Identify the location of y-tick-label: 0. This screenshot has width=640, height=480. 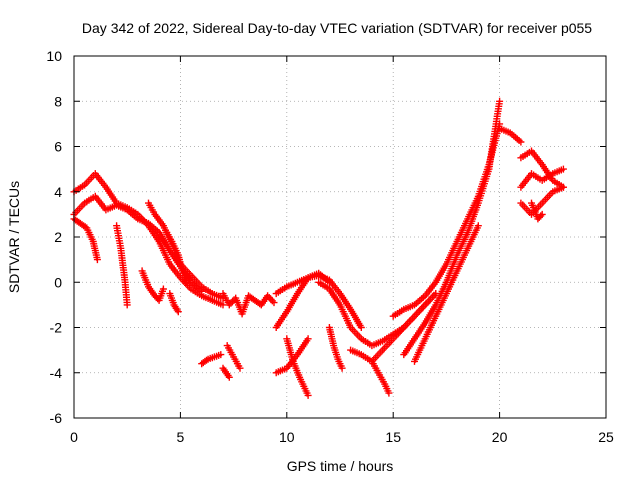
(58, 282).